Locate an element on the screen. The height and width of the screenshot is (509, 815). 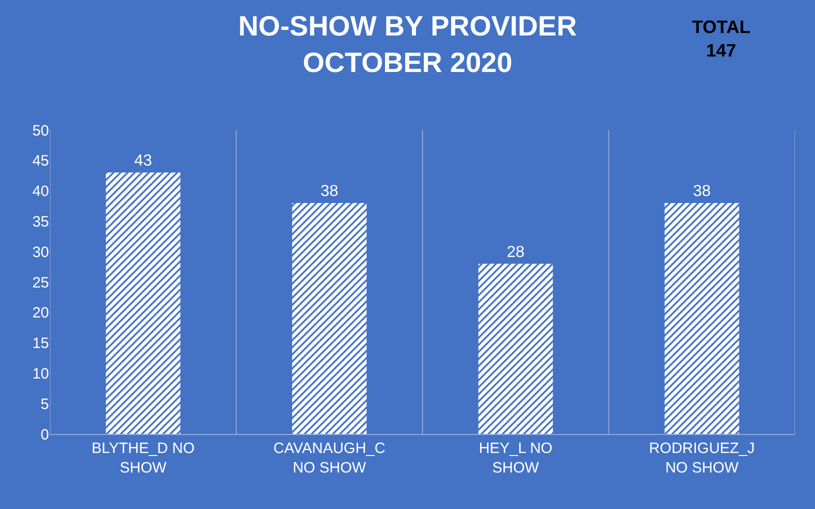
y-tick-label: 50 is located at coordinates (40, 131).